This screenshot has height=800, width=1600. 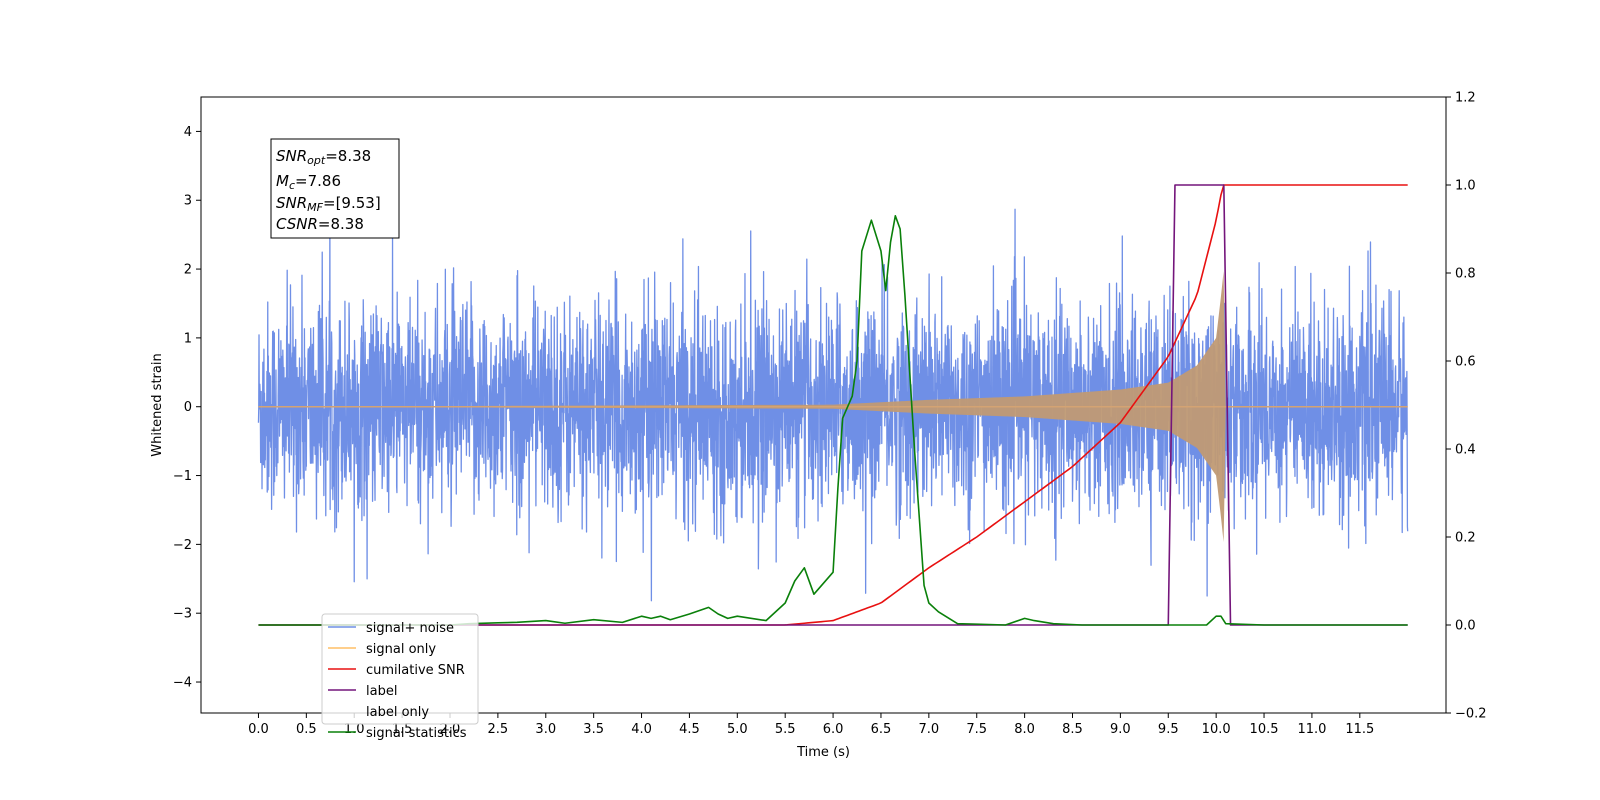 What do you see at coordinates (1072, 729) in the screenshot?
I see `x-tick-label: 8.5` at bounding box center [1072, 729].